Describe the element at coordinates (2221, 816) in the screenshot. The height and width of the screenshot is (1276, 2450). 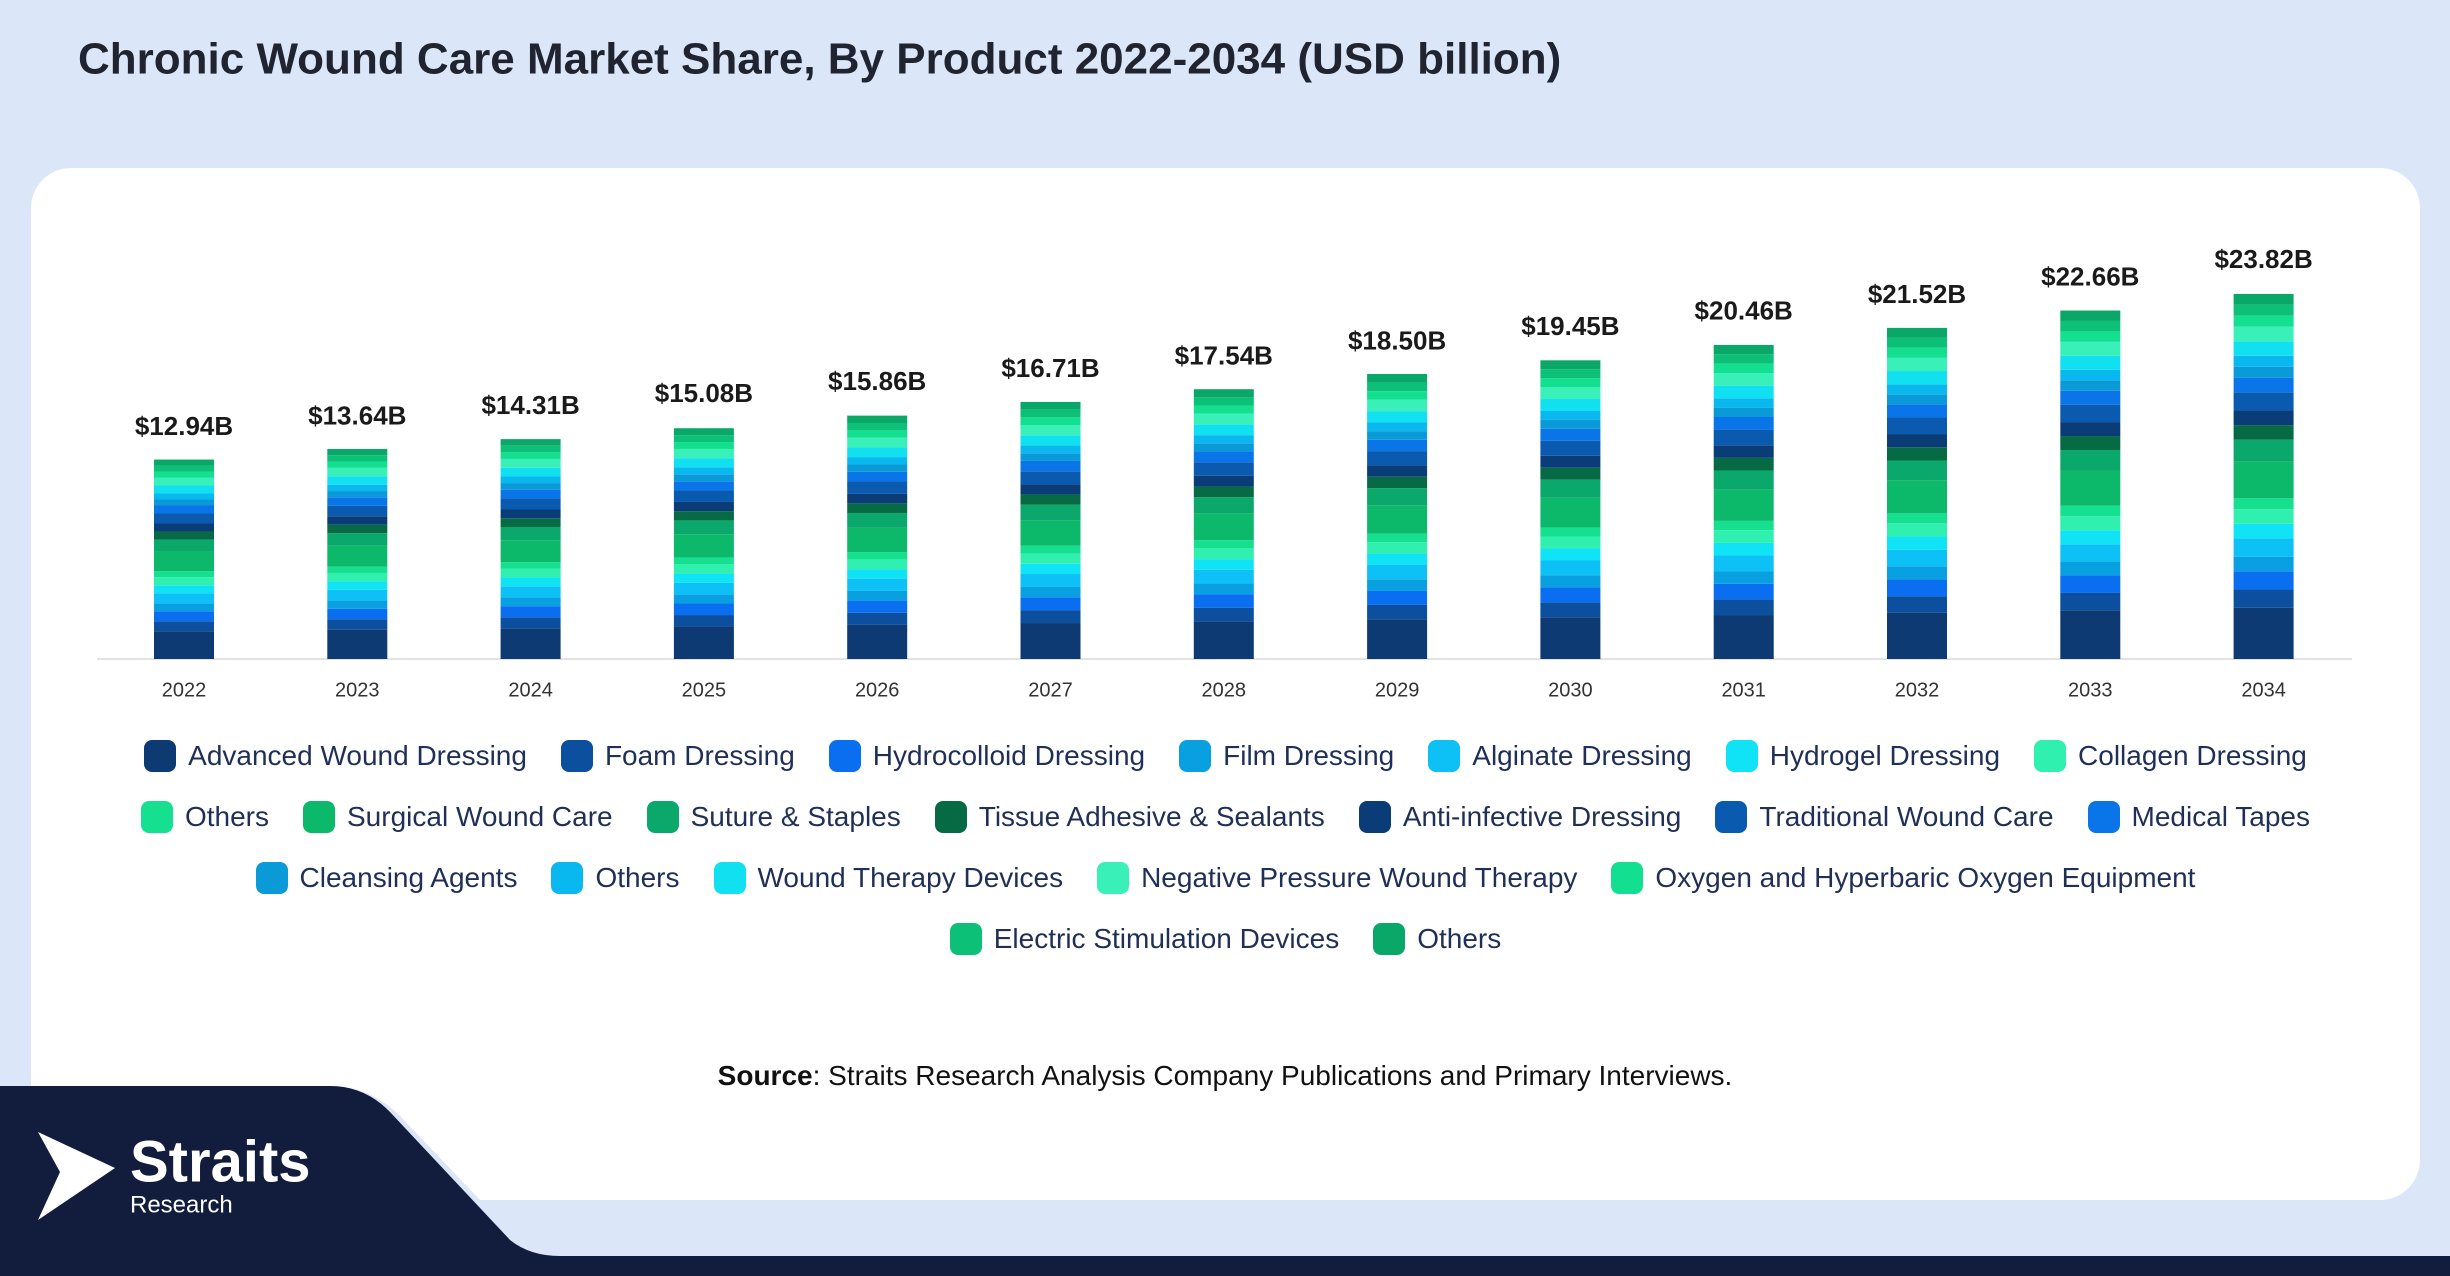
I see `legend-label: Medical Tapes` at that location.